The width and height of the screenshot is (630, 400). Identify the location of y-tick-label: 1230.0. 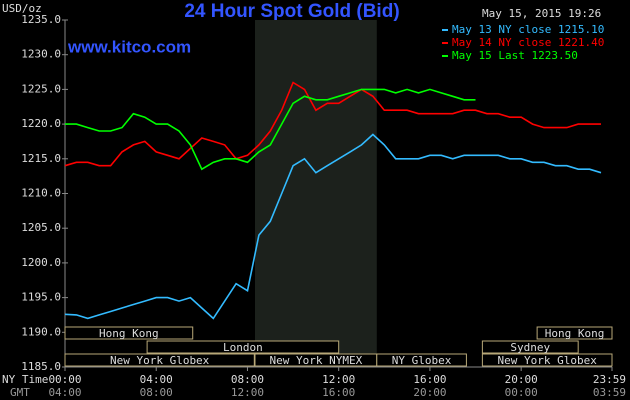
(41, 54).